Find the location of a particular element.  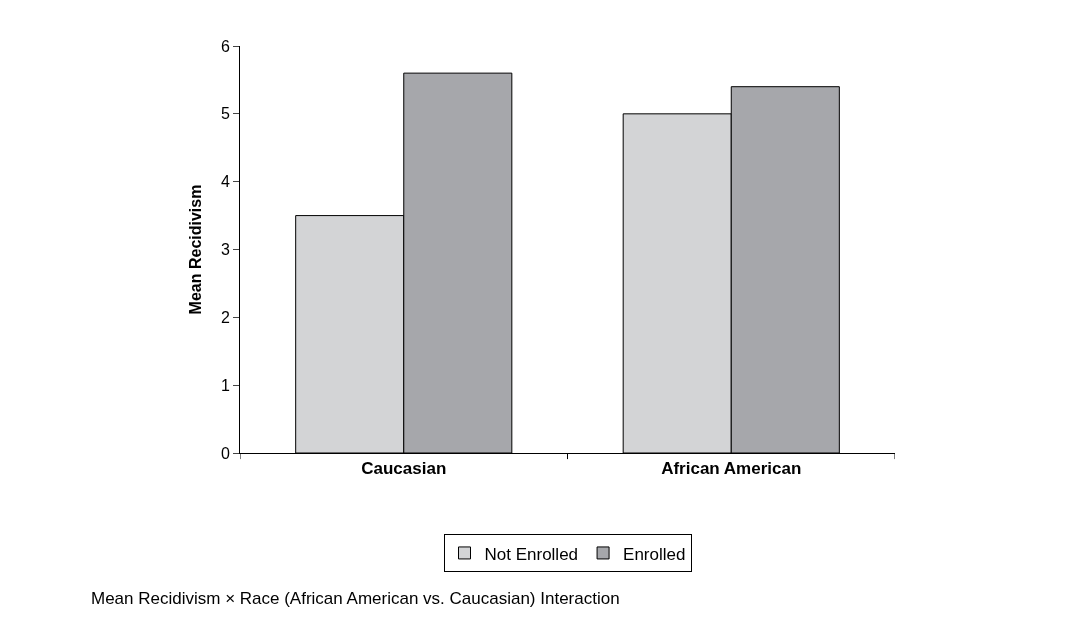

x-tick-label: Caucasian is located at coordinates (404, 469).